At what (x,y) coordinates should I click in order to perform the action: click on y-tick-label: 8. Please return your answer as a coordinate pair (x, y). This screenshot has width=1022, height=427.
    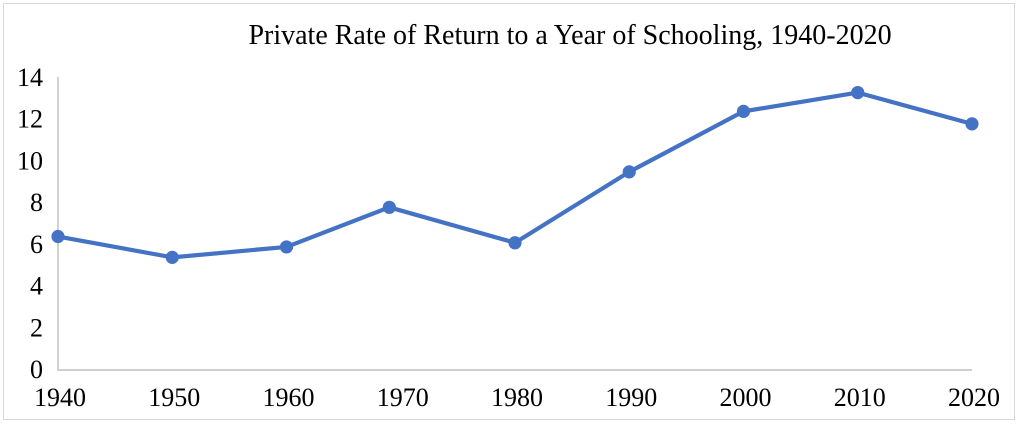
    Looking at the image, I should click on (36, 202).